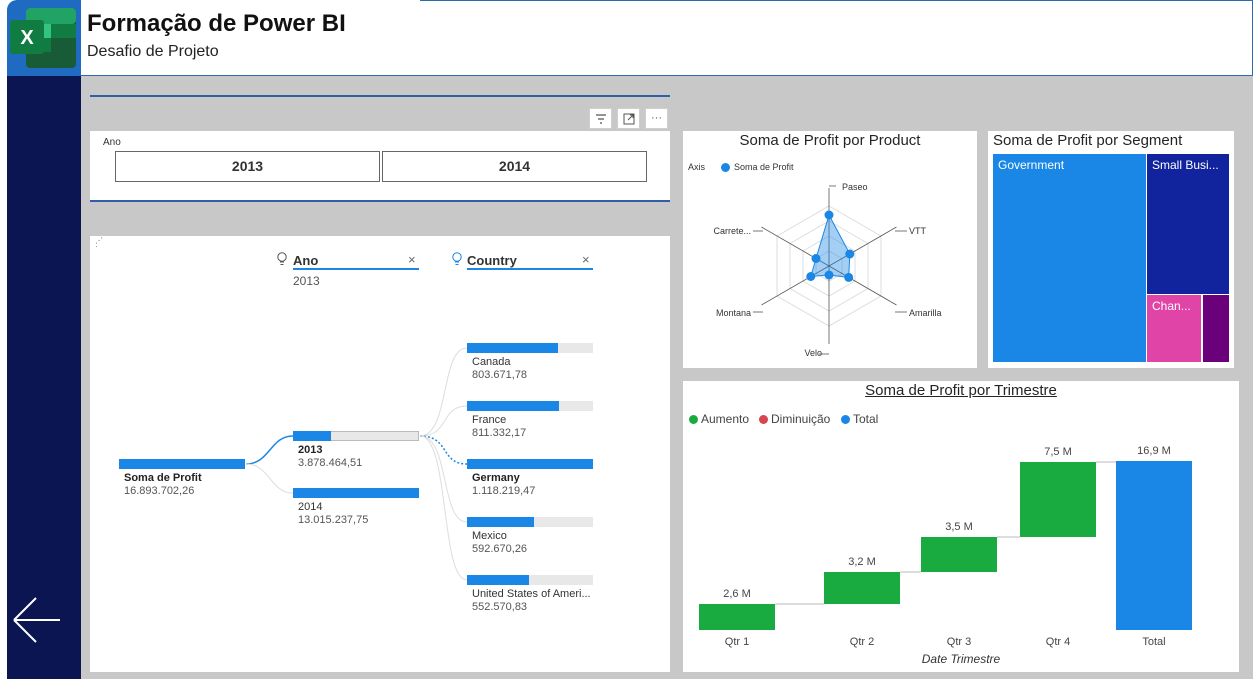  I want to click on waterfall-data-label: 7,5 M, so click(1058, 452).